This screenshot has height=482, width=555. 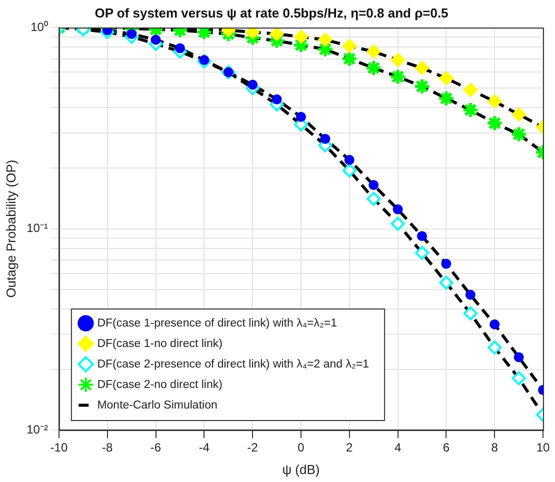 I want to click on legend-label: DF(case 1-presence of direct link) with λ₄=λ₂=1, so click(x=217, y=323).